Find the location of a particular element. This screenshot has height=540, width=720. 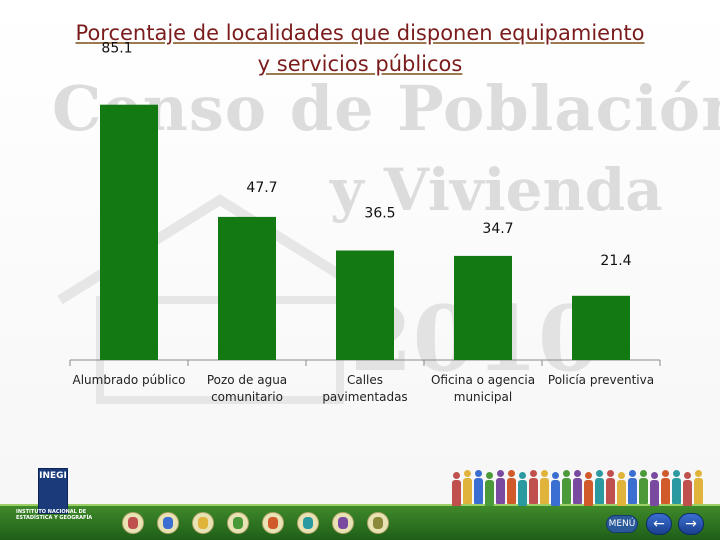

category-label-line: Calles is located at coordinates (365, 380).